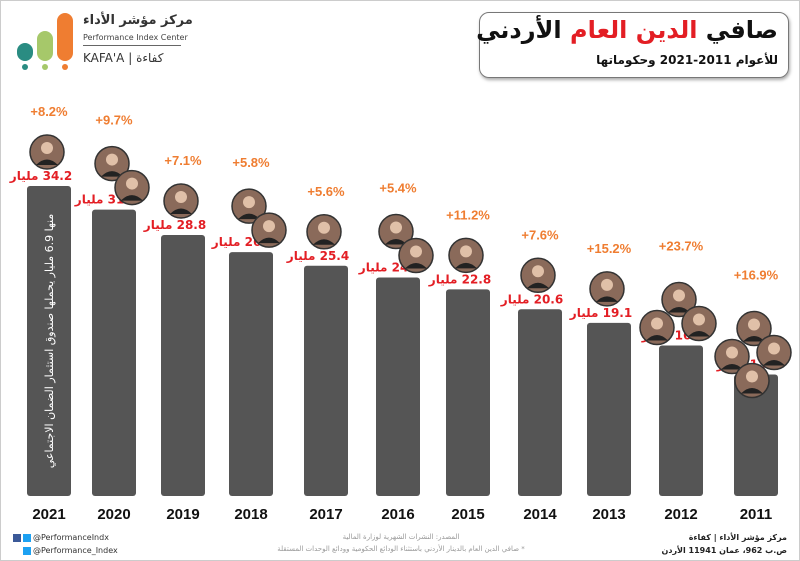 This screenshot has height=561, width=800. What do you see at coordinates (398, 386) in the screenshot?
I see `bar-2016` at bounding box center [398, 386].